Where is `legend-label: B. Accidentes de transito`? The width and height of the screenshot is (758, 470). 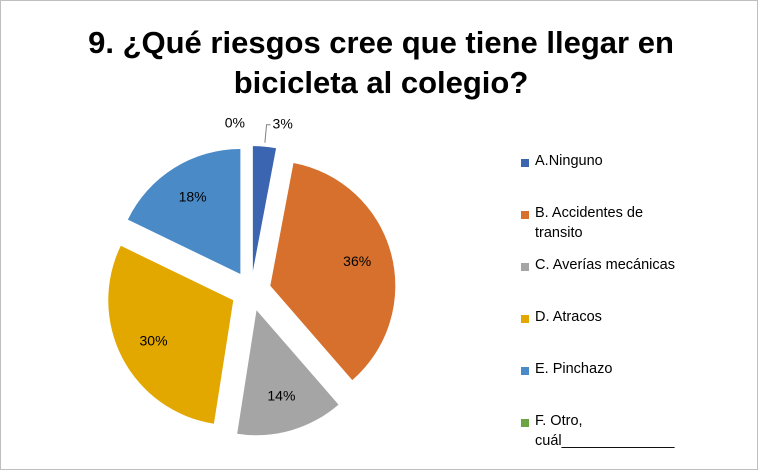
legend-label: B. Accidentes de transito is located at coordinates (589, 223).